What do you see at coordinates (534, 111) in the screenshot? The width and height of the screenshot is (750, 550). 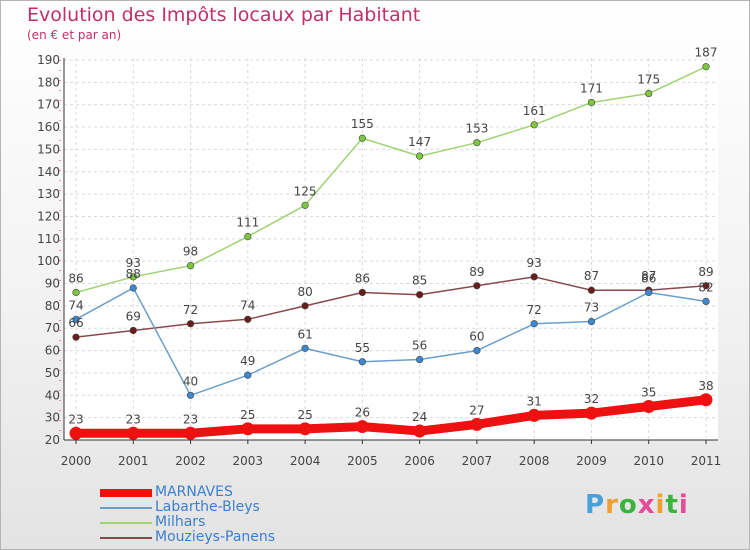 I see `data-label: 161` at bounding box center [534, 111].